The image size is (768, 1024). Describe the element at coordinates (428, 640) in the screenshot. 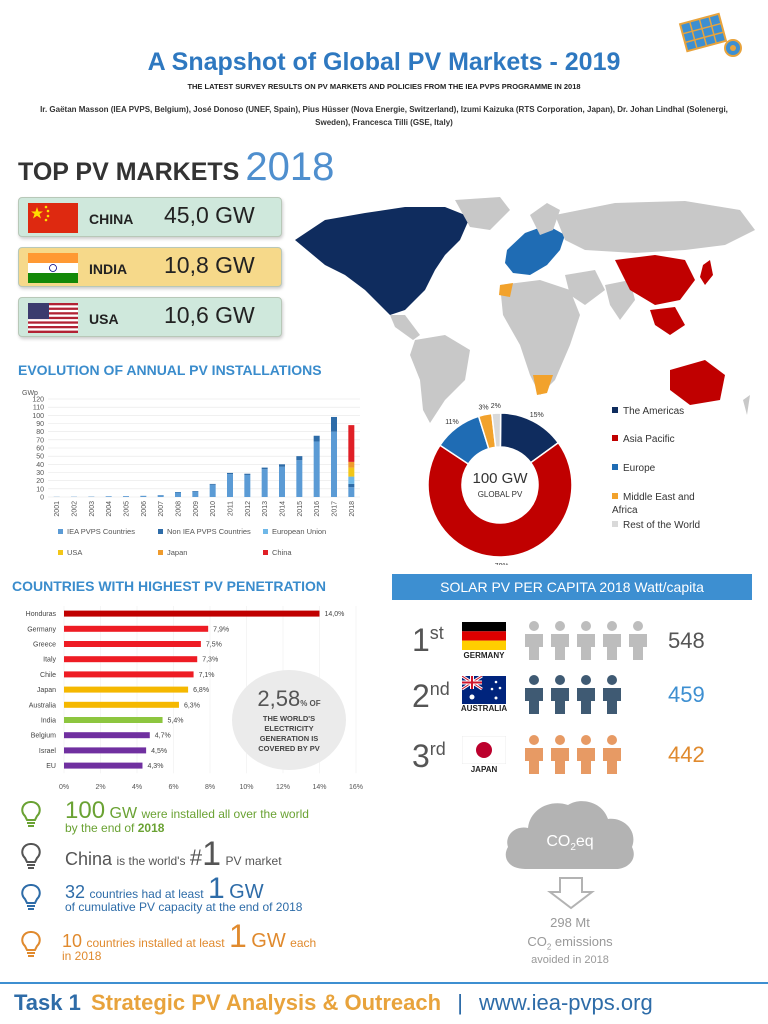

I see `rank-1: 1st` at that location.